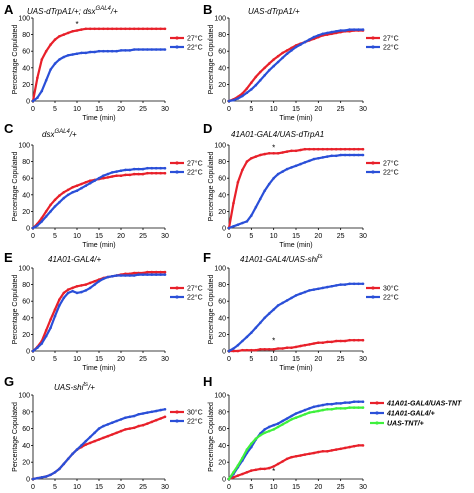 The image size is (474, 493). Describe the element at coordinates (222, 35) in the screenshot. I see `y-tick-label: 80` at that location.